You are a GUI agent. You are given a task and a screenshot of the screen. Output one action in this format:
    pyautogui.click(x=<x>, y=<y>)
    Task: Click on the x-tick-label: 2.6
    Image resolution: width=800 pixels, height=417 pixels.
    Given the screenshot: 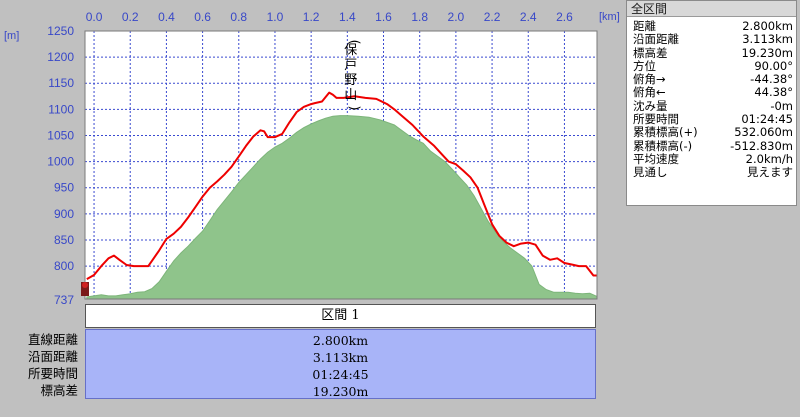 What is the action you would take?
    pyautogui.click(x=564, y=17)
    